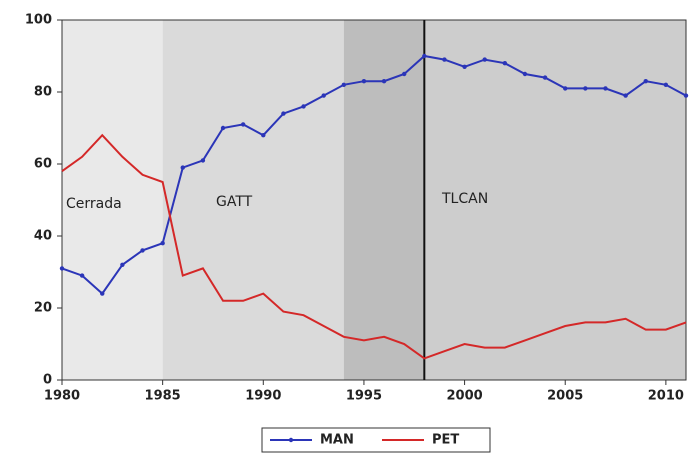 The width and height of the screenshot is (692, 456). Describe the element at coordinates (291, 440) in the screenshot. I see `legend-marker` at that location.